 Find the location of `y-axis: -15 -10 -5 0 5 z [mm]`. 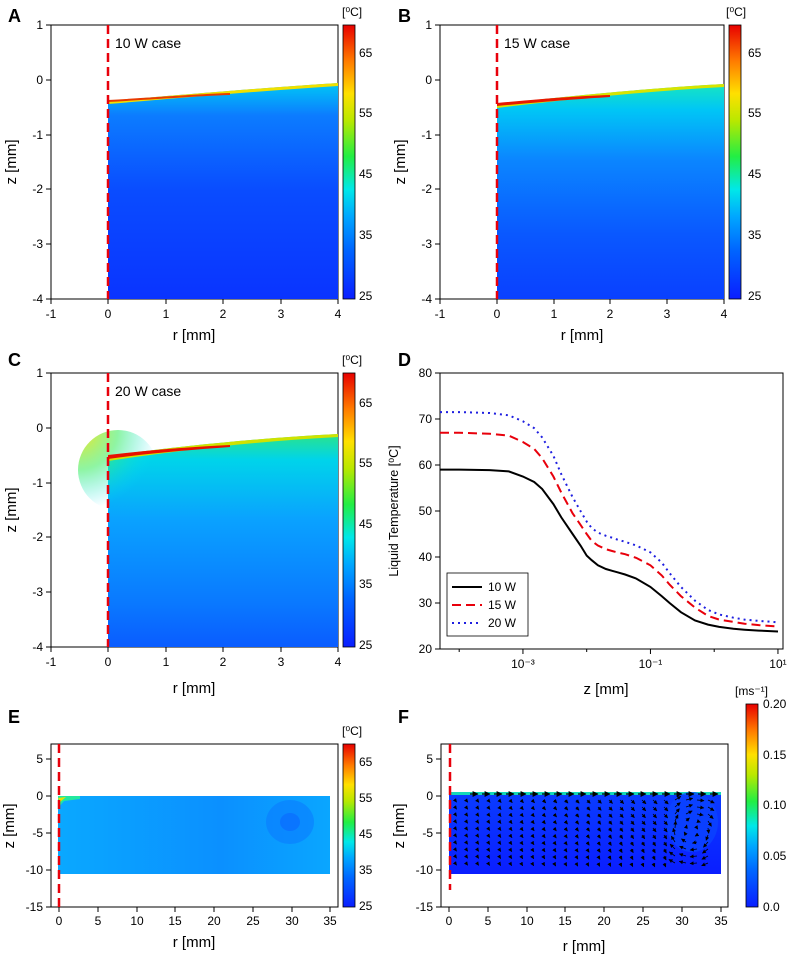

y-axis: -15 -10 -5 0 5 z [mm] is located at coordinates (26, 833).